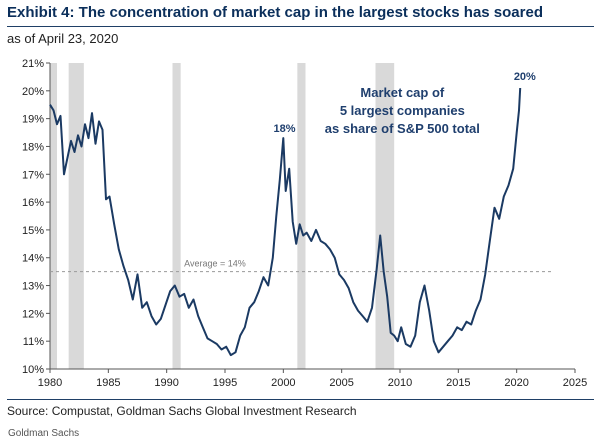 The height and width of the screenshot is (443, 602). I want to click on series-annotation-line: 5 largest companies, so click(402, 110).